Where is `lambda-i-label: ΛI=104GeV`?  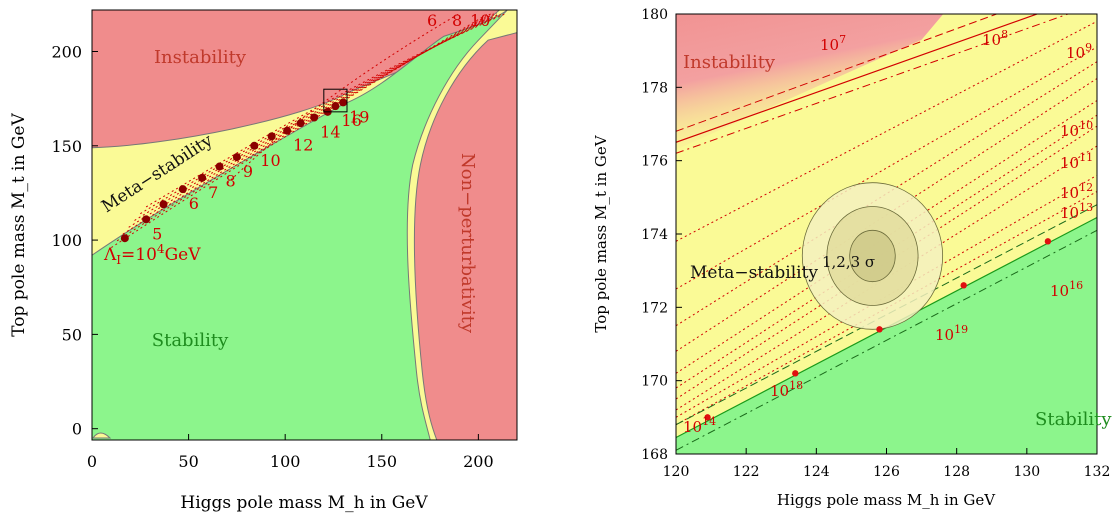
lambda-i-label: ΛI=104GeV is located at coordinates (152, 254).